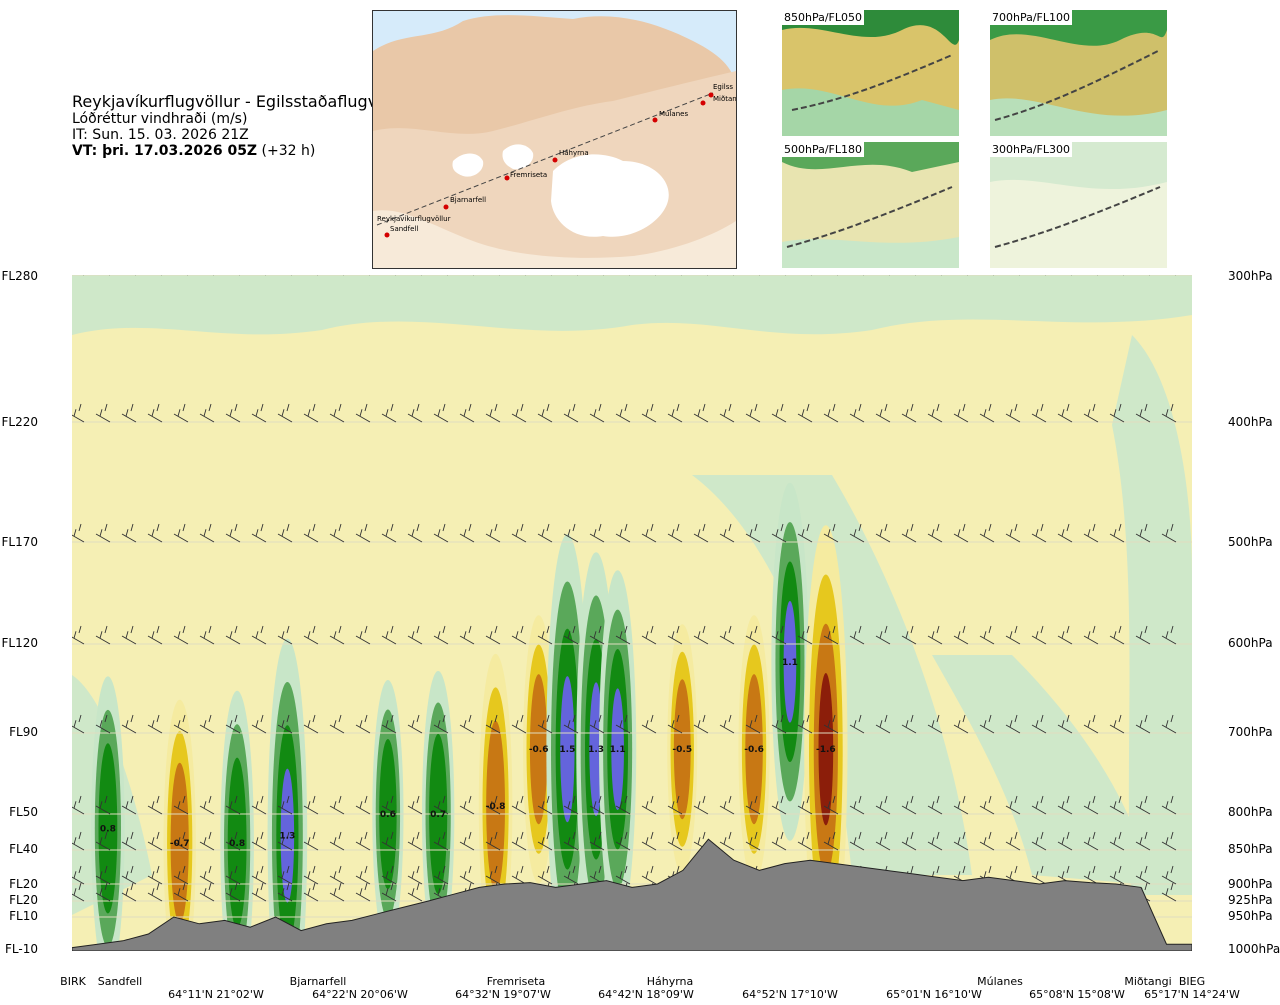 The width and height of the screenshot is (1280, 1005). Describe the element at coordinates (596, 750) in the screenshot. I see `cell-value-label: 1.3` at that location.